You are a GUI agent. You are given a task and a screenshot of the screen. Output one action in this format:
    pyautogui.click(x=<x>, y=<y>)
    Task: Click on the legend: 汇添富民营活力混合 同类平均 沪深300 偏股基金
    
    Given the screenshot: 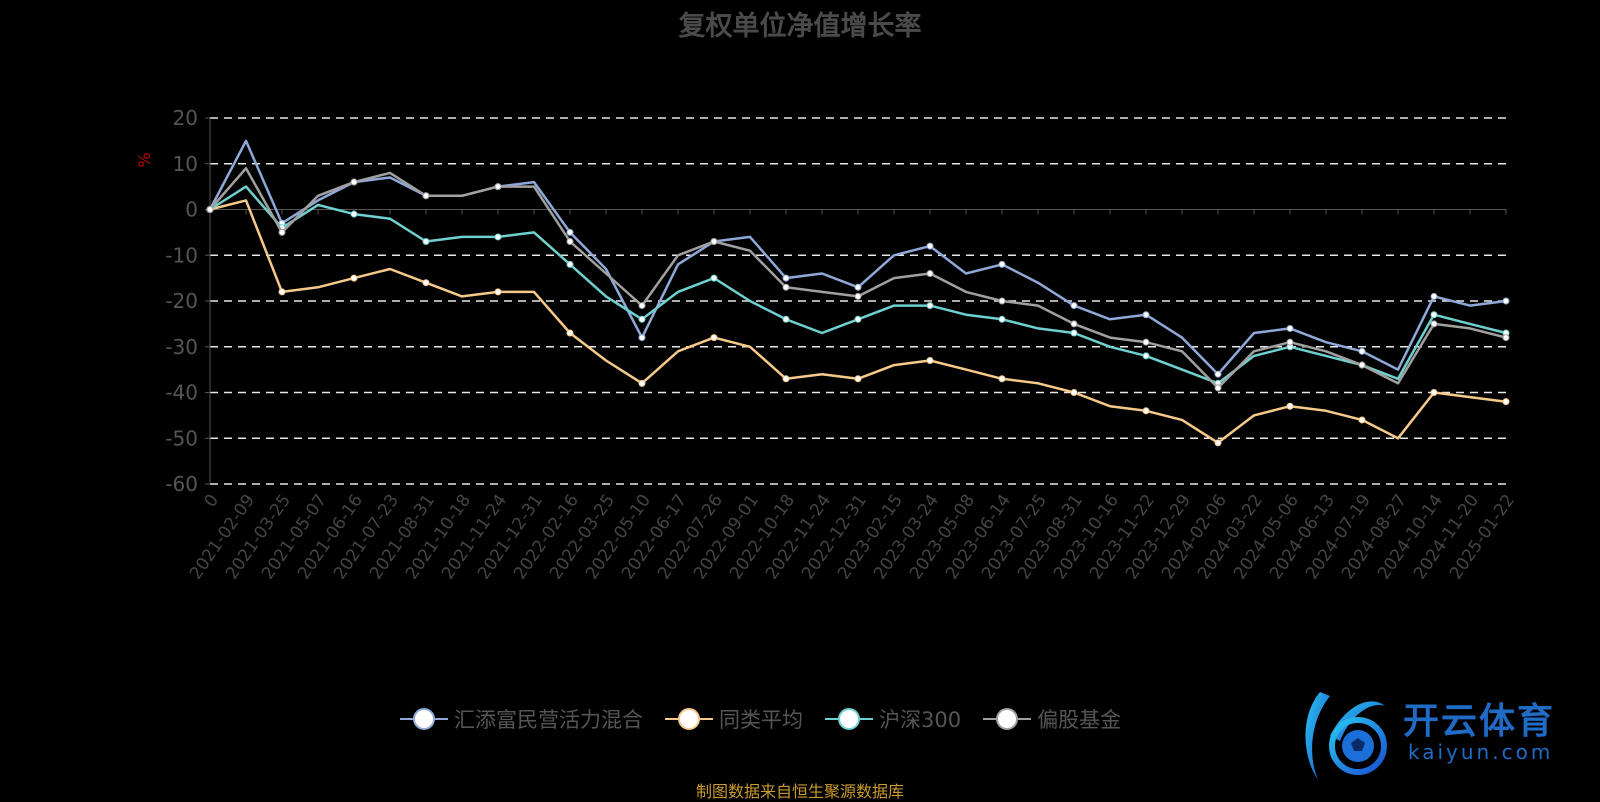 What is the action you would take?
    pyautogui.click(x=760, y=719)
    